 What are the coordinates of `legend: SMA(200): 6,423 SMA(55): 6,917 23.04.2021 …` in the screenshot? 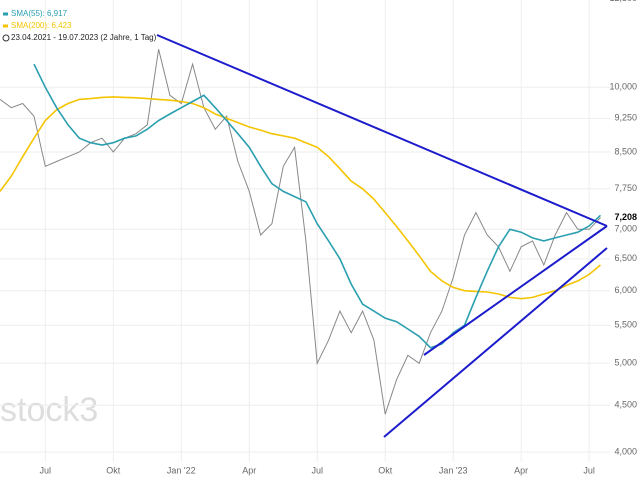 It's located at (79, 25).